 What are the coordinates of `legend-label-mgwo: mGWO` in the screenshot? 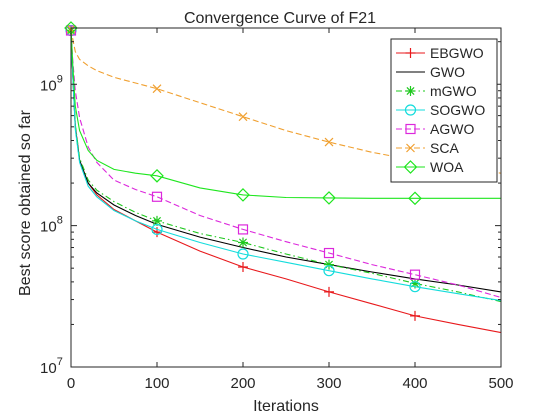 It's located at (453, 91).